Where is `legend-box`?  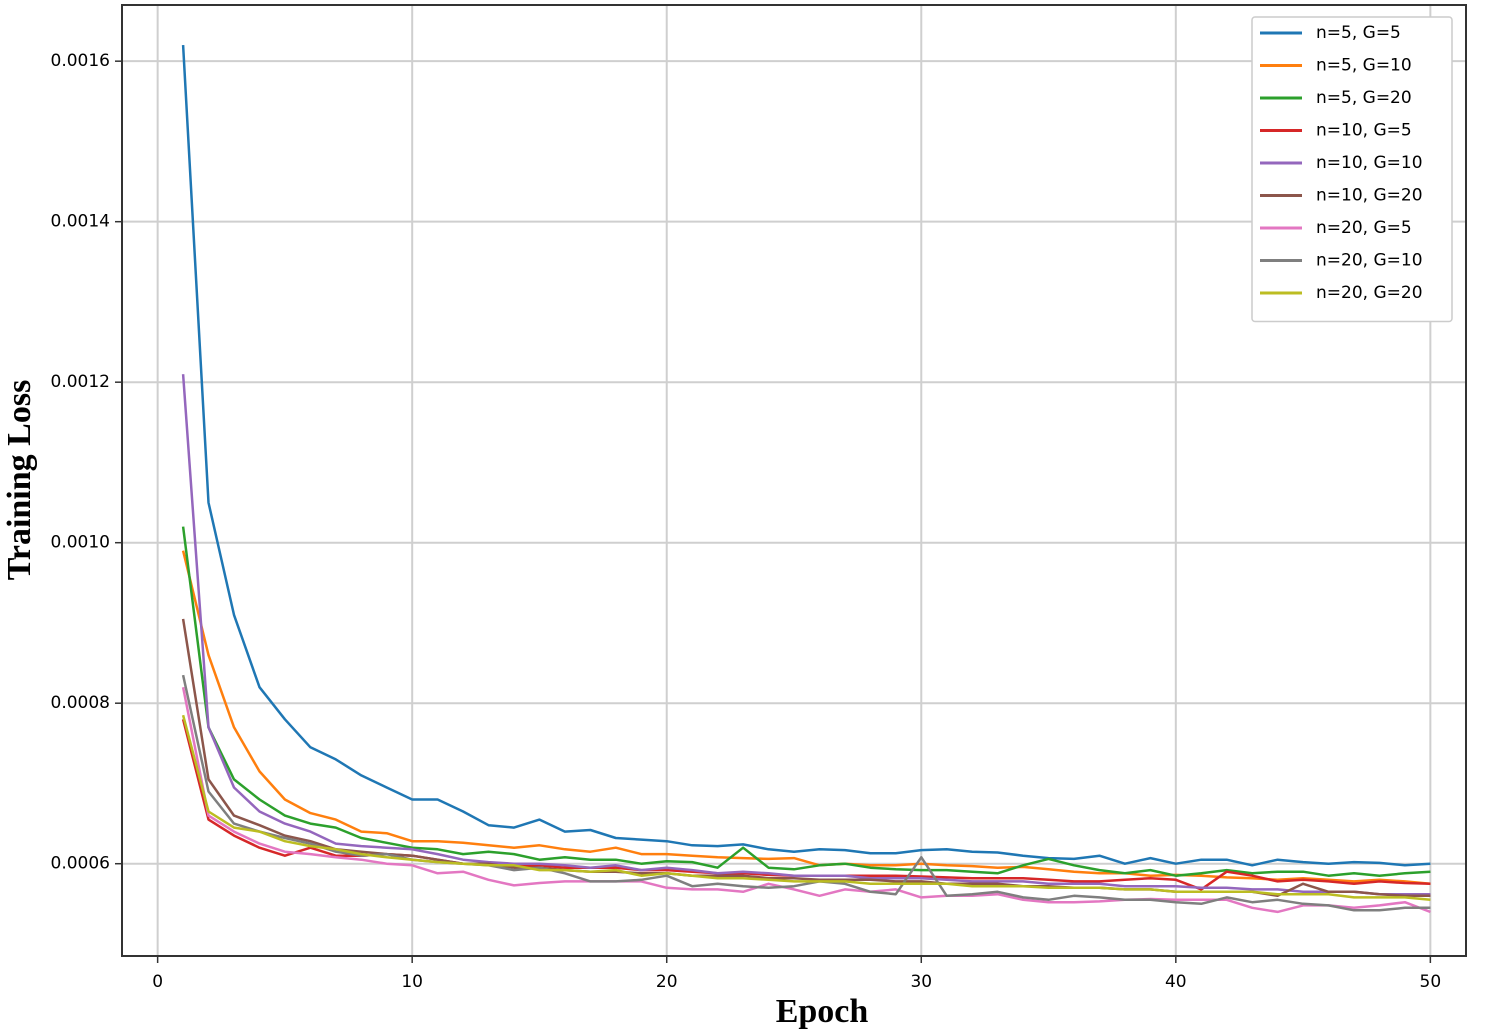 legend-box is located at coordinates (1352, 169).